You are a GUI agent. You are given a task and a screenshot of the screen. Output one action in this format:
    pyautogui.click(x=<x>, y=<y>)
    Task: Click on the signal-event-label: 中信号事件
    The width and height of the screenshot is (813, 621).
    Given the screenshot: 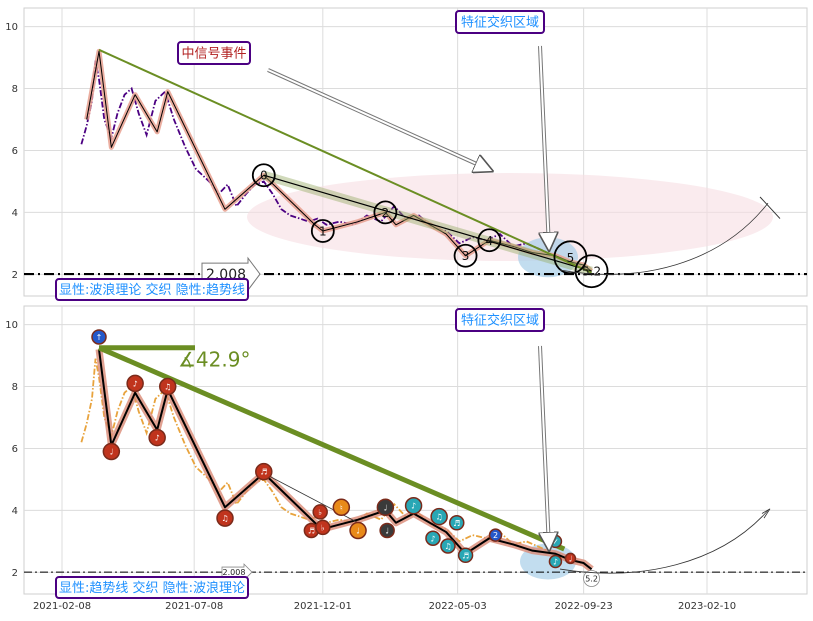 What is the action you would take?
    pyautogui.click(x=213, y=54)
    